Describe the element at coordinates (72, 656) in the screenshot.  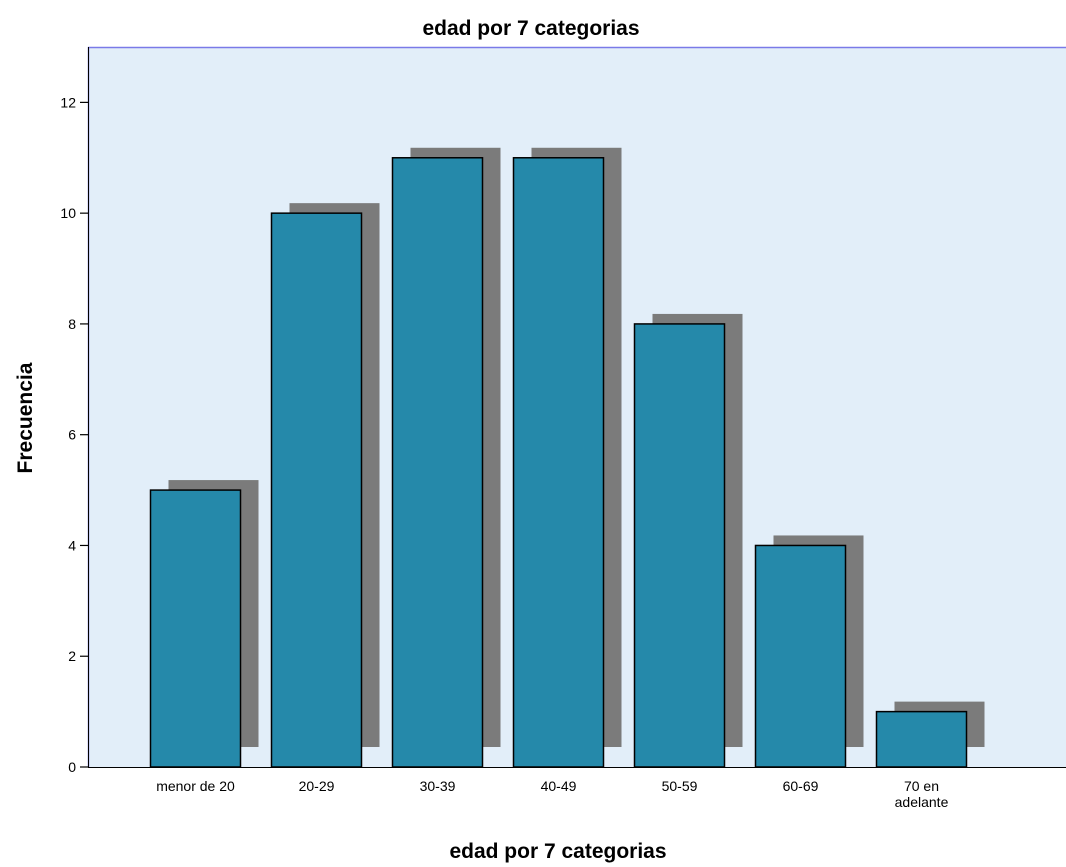
I see `y-tick-label: 2` at that location.